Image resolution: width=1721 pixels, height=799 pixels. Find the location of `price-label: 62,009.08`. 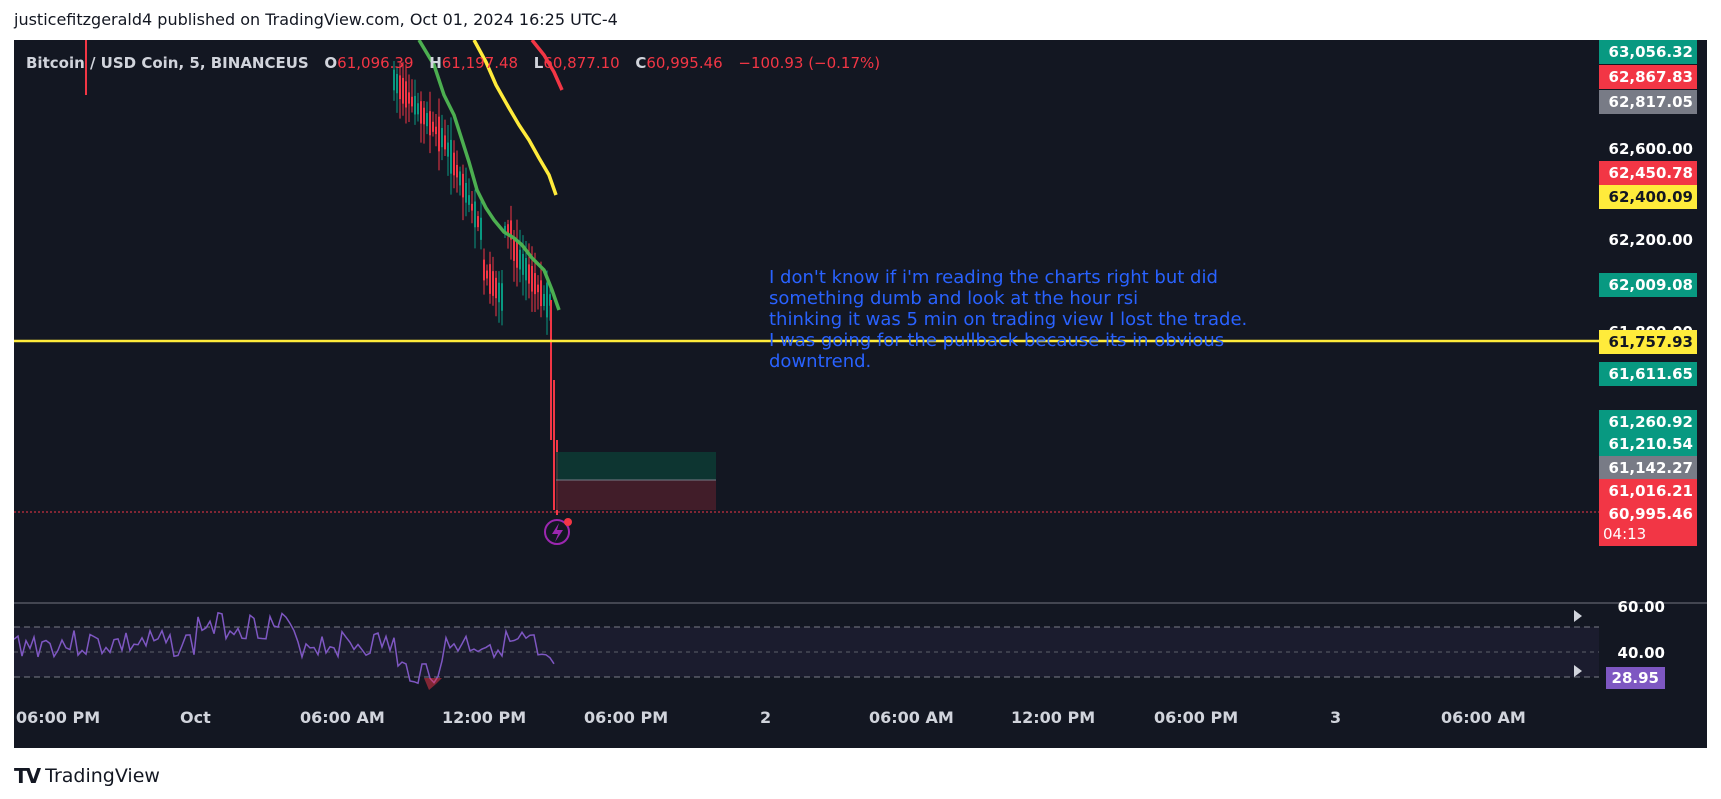

price-label: 62,009.08 is located at coordinates (1648, 285).